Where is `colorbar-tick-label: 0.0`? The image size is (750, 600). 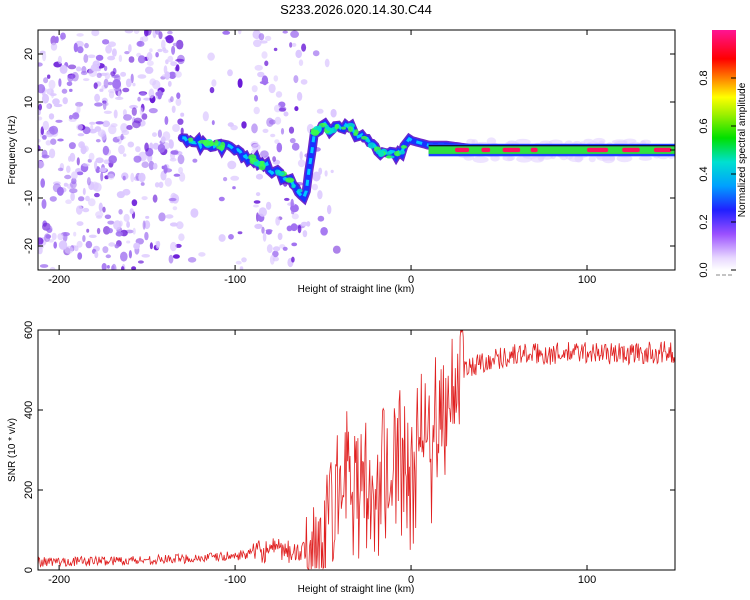 colorbar-tick-label: 0.0 is located at coordinates (704, 269).